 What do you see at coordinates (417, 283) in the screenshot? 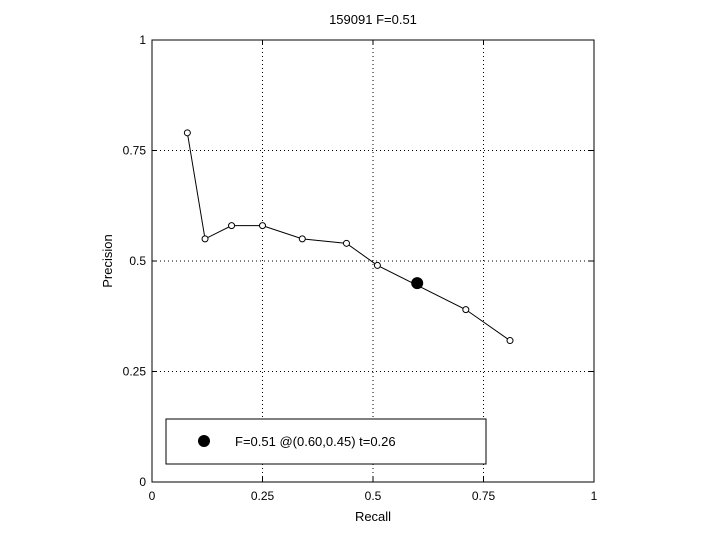
I see `best-f-point` at bounding box center [417, 283].